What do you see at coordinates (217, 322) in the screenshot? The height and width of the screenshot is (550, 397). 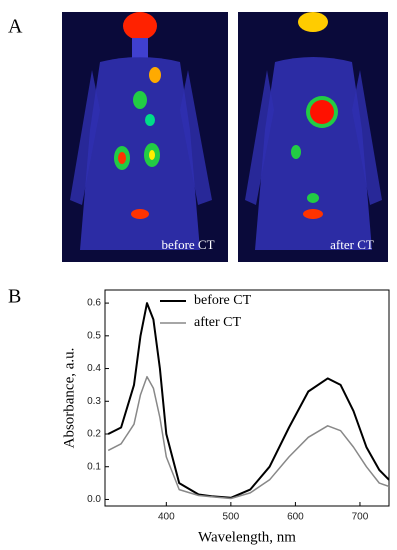 I see `legend-label: after CT` at bounding box center [217, 322].